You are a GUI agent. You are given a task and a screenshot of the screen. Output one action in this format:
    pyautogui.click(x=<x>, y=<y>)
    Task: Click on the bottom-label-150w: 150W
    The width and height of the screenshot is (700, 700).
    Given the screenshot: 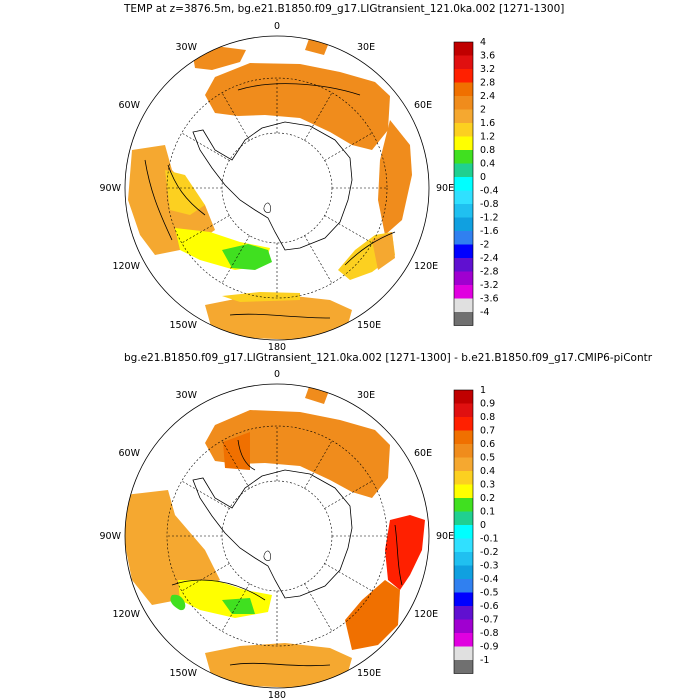 What is the action you would take?
    pyautogui.click(x=183, y=673)
    